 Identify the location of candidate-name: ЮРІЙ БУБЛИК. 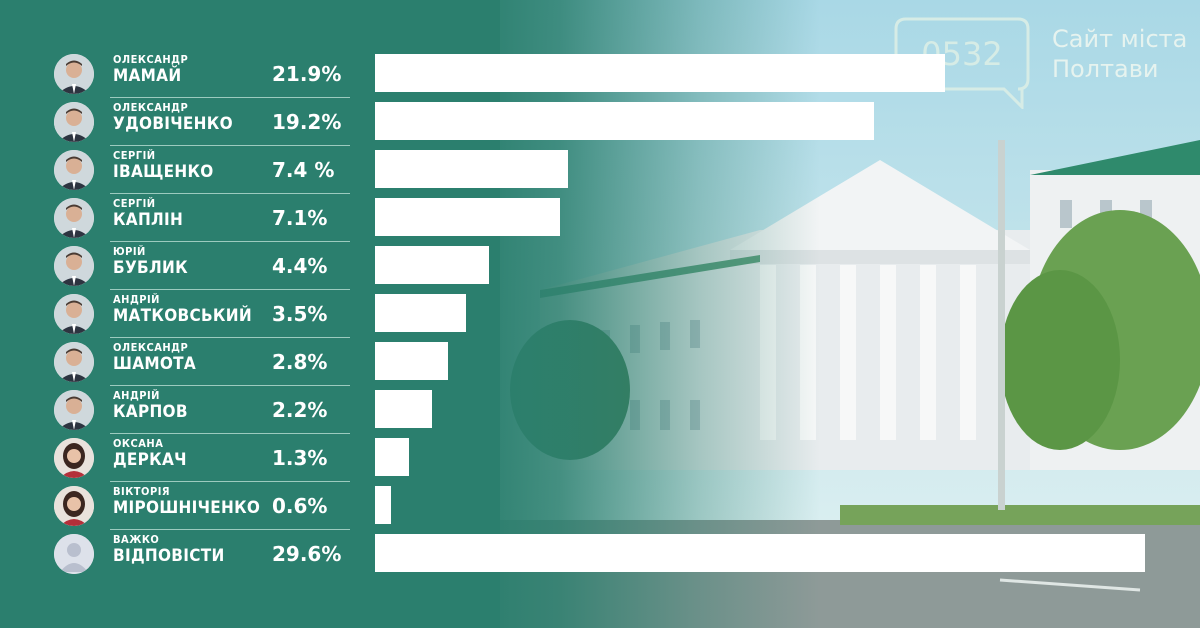
(150, 262).